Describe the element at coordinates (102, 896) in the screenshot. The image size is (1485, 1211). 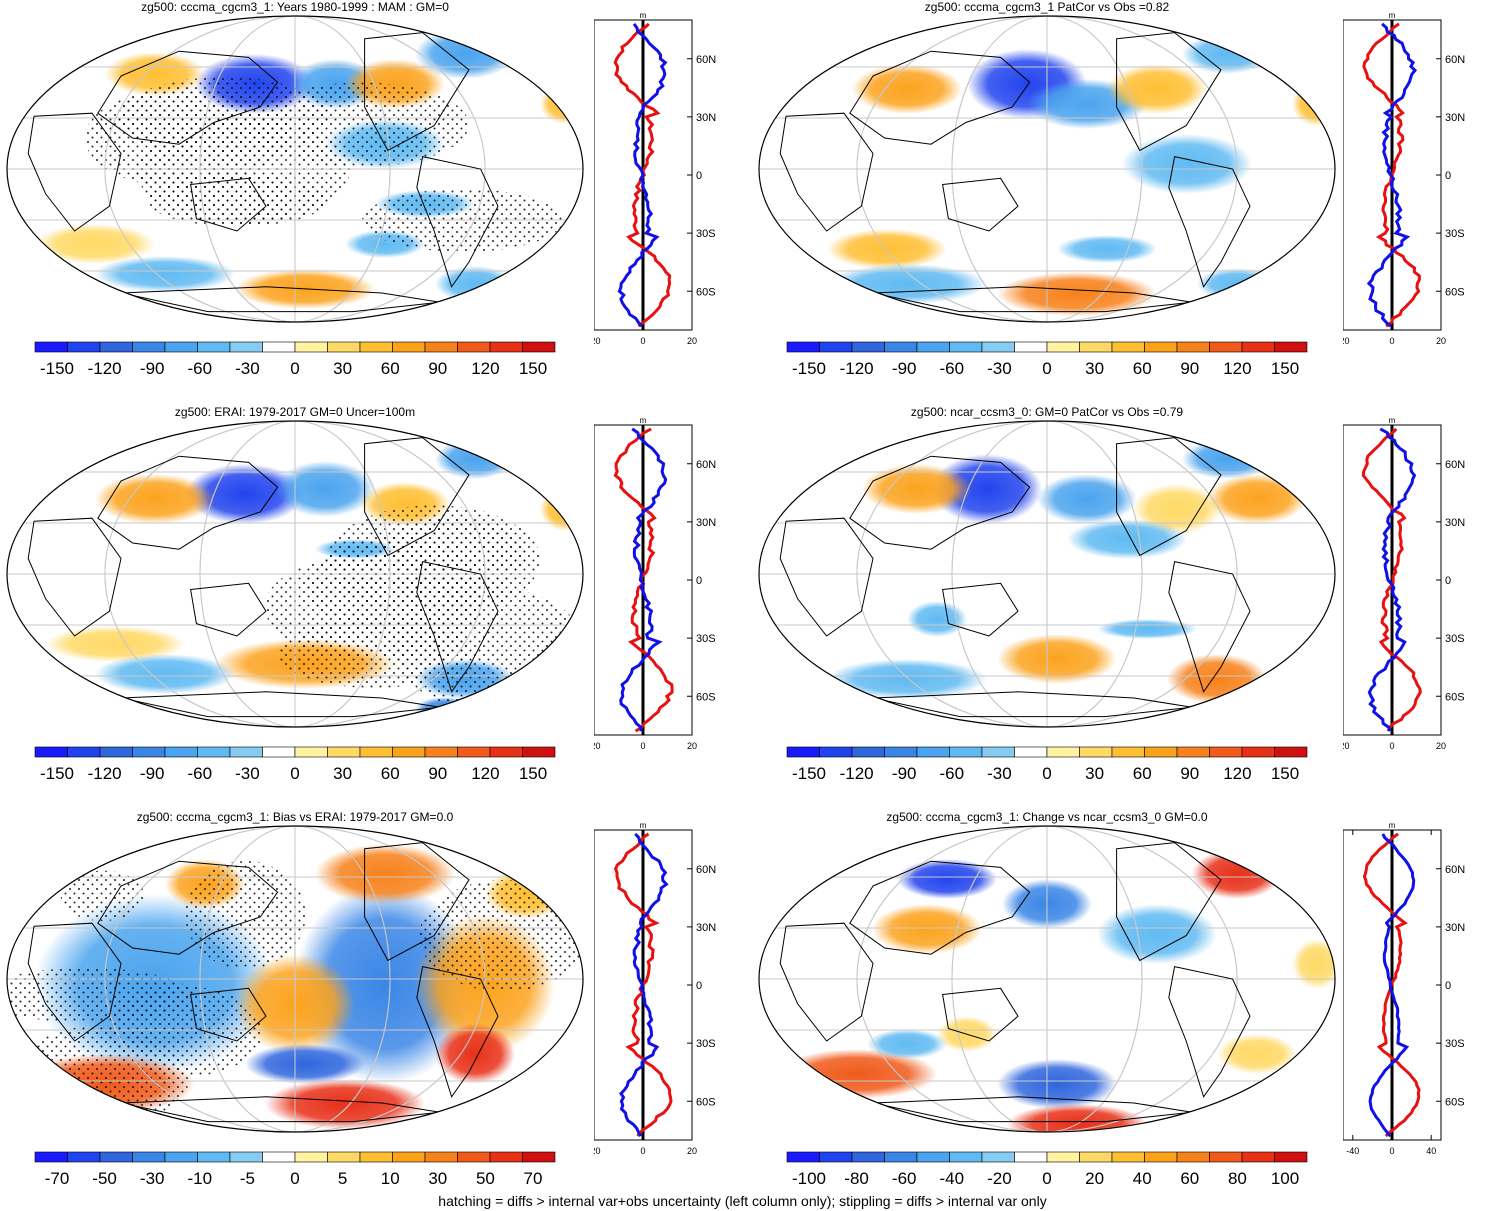
I see `stipple-region` at that location.